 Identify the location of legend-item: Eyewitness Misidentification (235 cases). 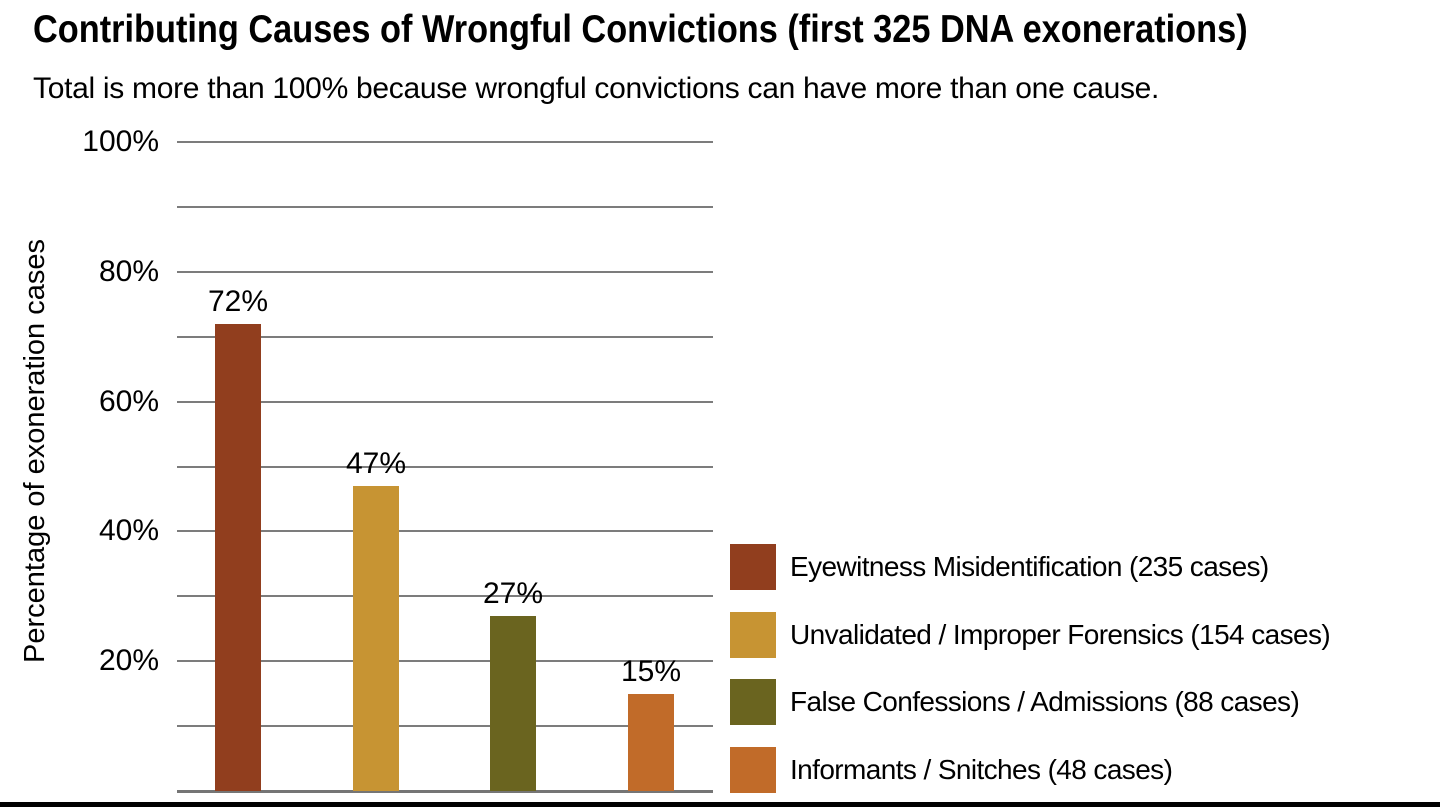
(999, 567).